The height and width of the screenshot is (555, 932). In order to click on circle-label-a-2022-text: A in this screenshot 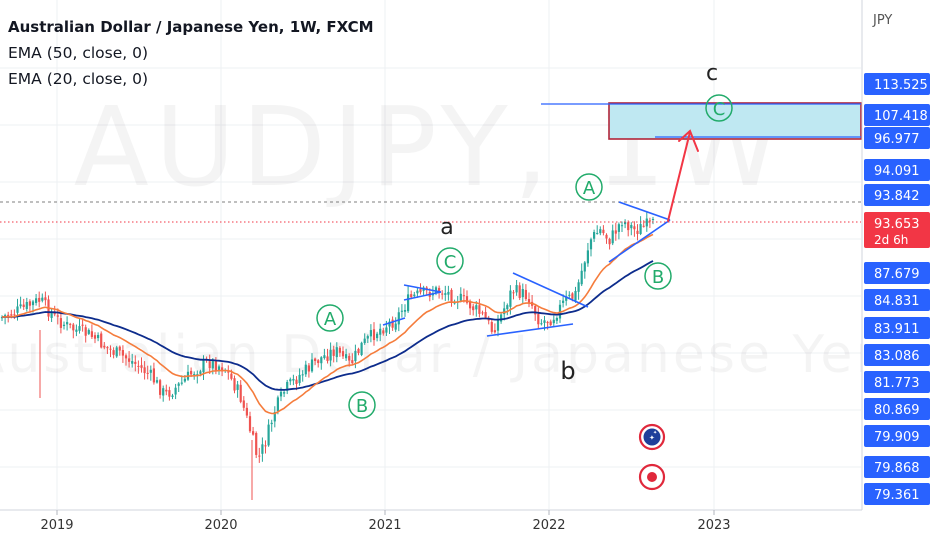, I will do `click(589, 188)`.